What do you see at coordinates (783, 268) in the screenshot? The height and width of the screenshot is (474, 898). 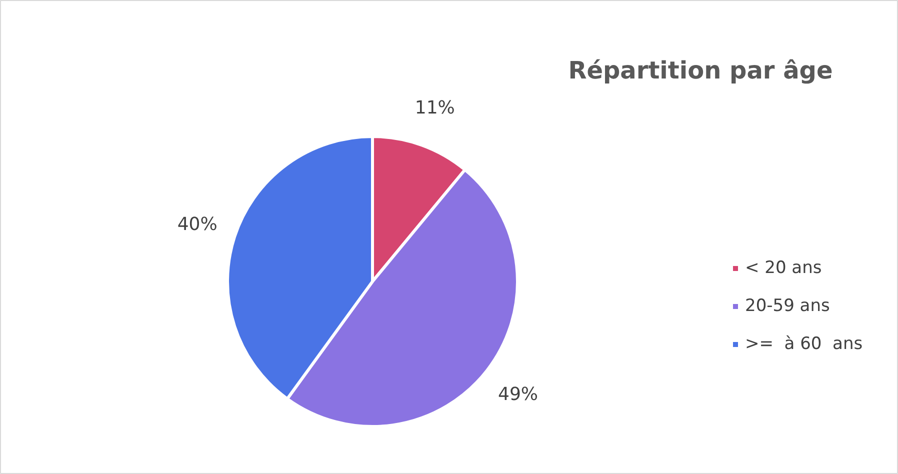 I see `legend-label: < 20 ans` at bounding box center [783, 268].